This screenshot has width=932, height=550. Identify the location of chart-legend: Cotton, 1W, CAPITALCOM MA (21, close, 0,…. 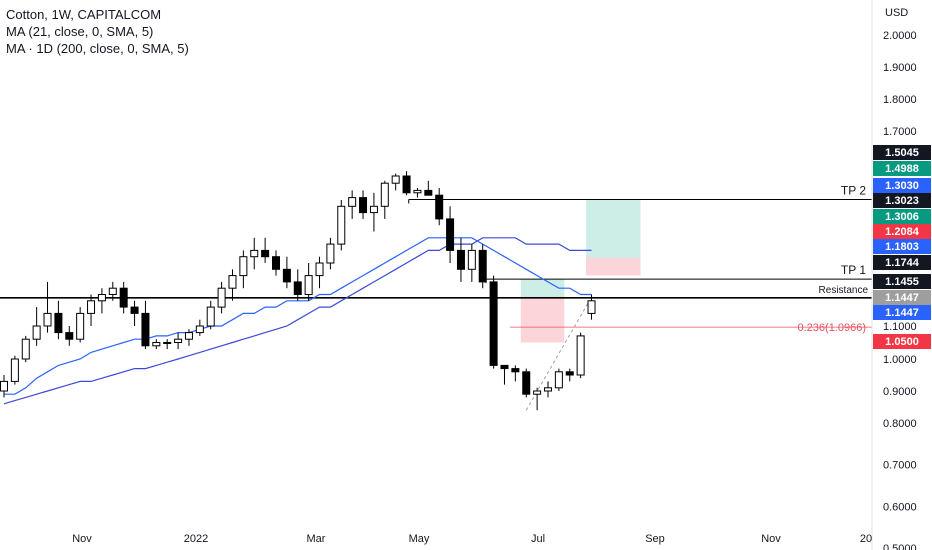
(97, 31).